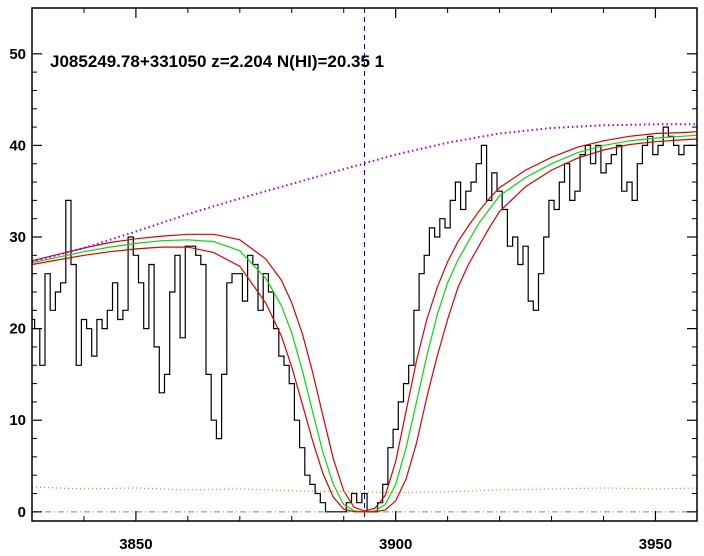 This screenshot has height=556, width=704. Describe the element at coordinates (395, 544) in the screenshot. I see `x-tick-label: 3900` at that location.